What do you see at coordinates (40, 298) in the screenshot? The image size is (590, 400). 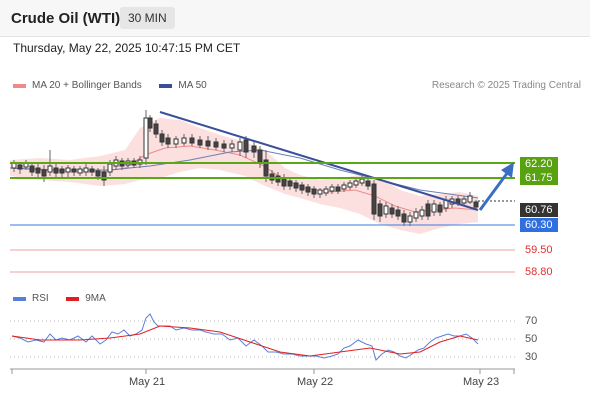 I see `rsi-label: RSI` at bounding box center [40, 298].